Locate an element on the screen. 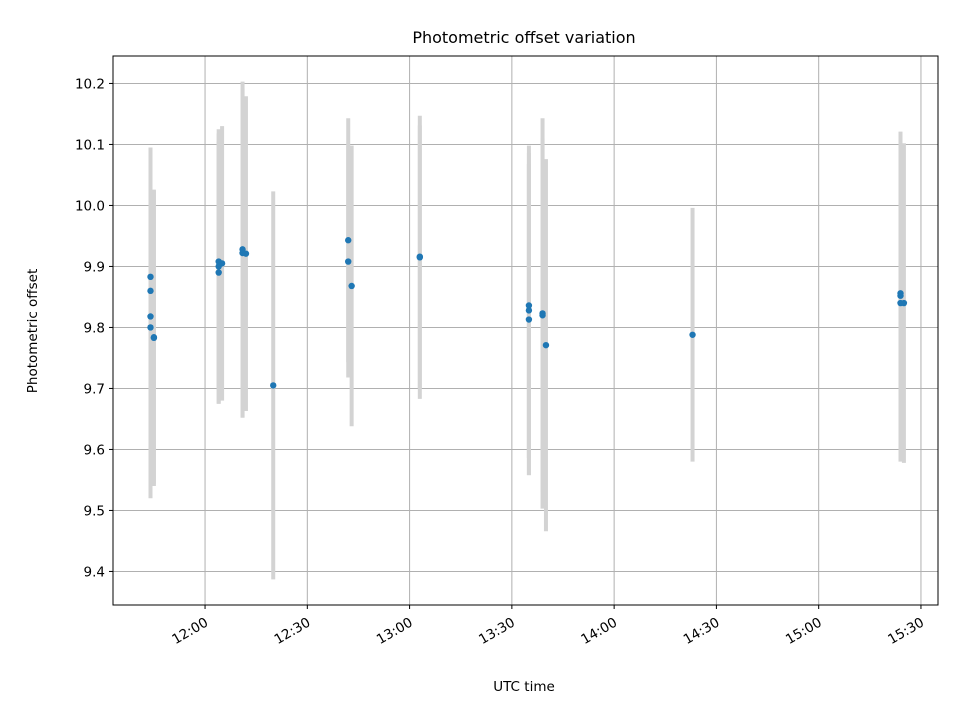 Image resolution: width=960 pixels, height=720 pixels. y-tick-label: 10.1 is located at coordinates (90, 145).